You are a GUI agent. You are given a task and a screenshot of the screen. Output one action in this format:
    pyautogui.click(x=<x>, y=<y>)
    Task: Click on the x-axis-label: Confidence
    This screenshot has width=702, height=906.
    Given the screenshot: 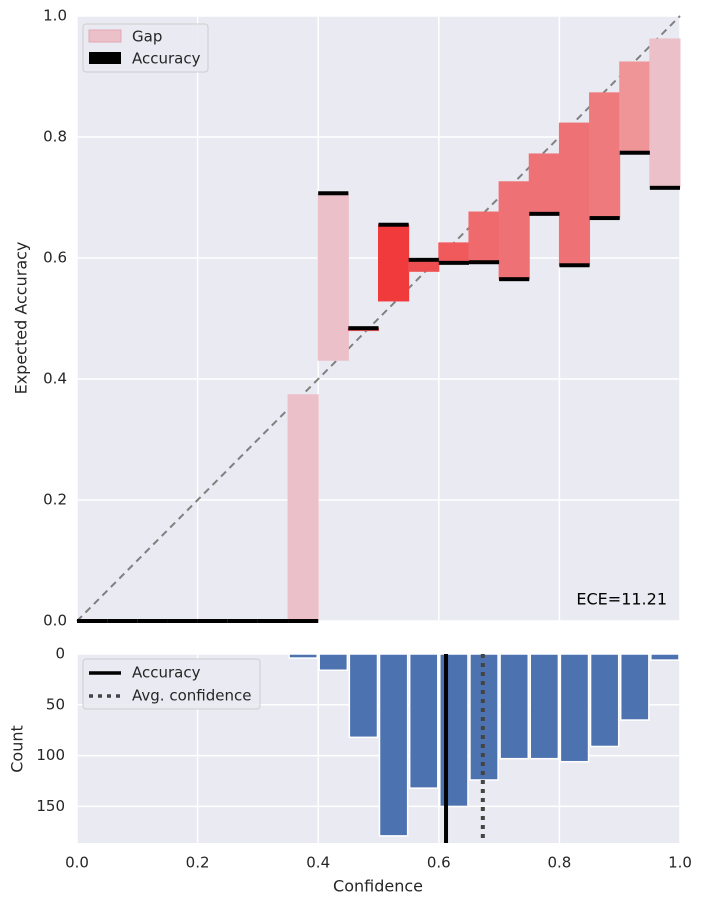 What is the action you would take?
    pyautogui.click(x=378, y=886)
    